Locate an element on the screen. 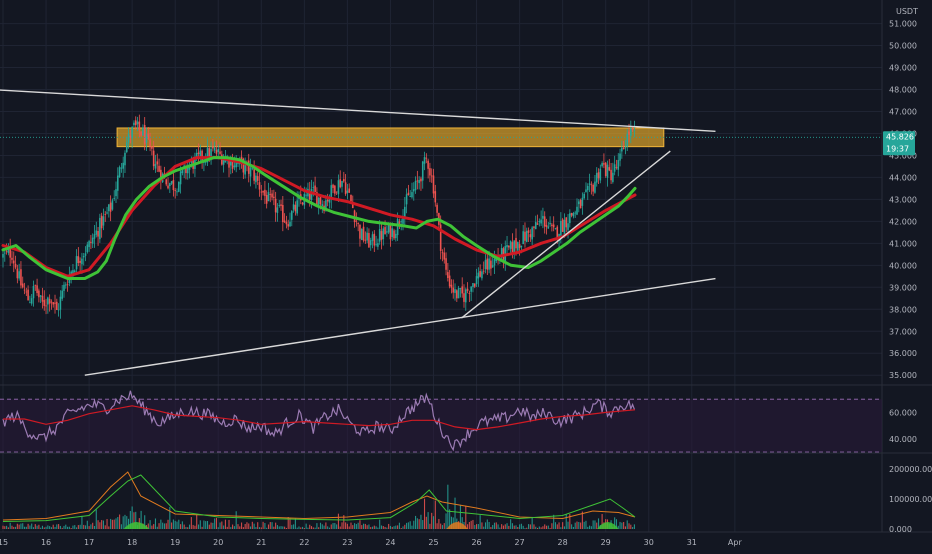 This screenshot has height=554, width=932. rsi-axis: 40.000 60.000 is located at coordinates (903, 425).